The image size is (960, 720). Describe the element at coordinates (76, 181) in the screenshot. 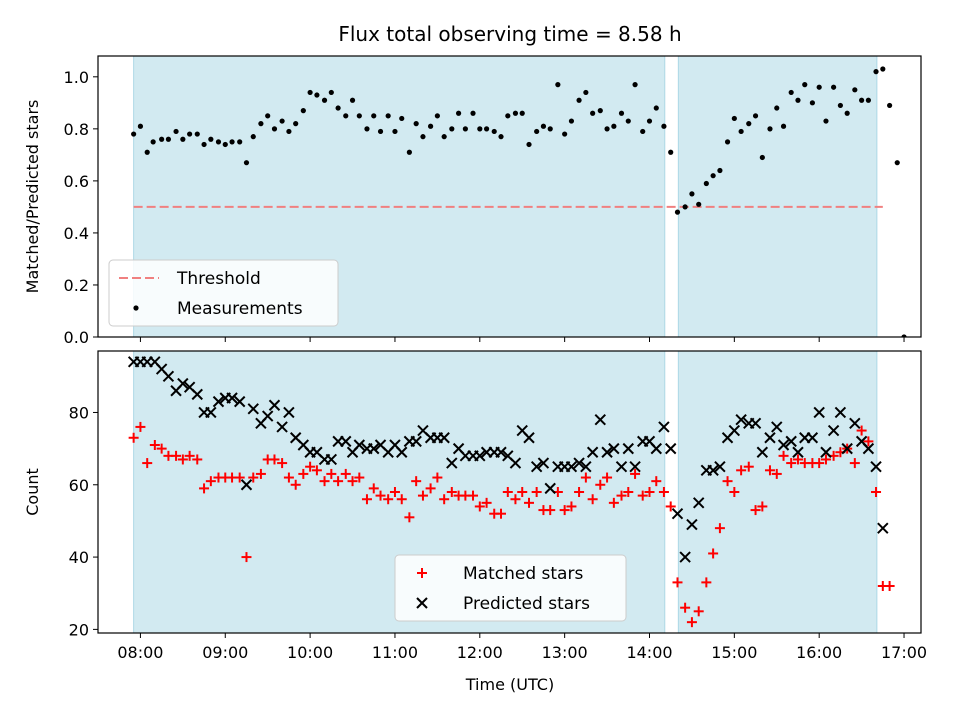

I see `y-tick-label: 0.6` at that location.